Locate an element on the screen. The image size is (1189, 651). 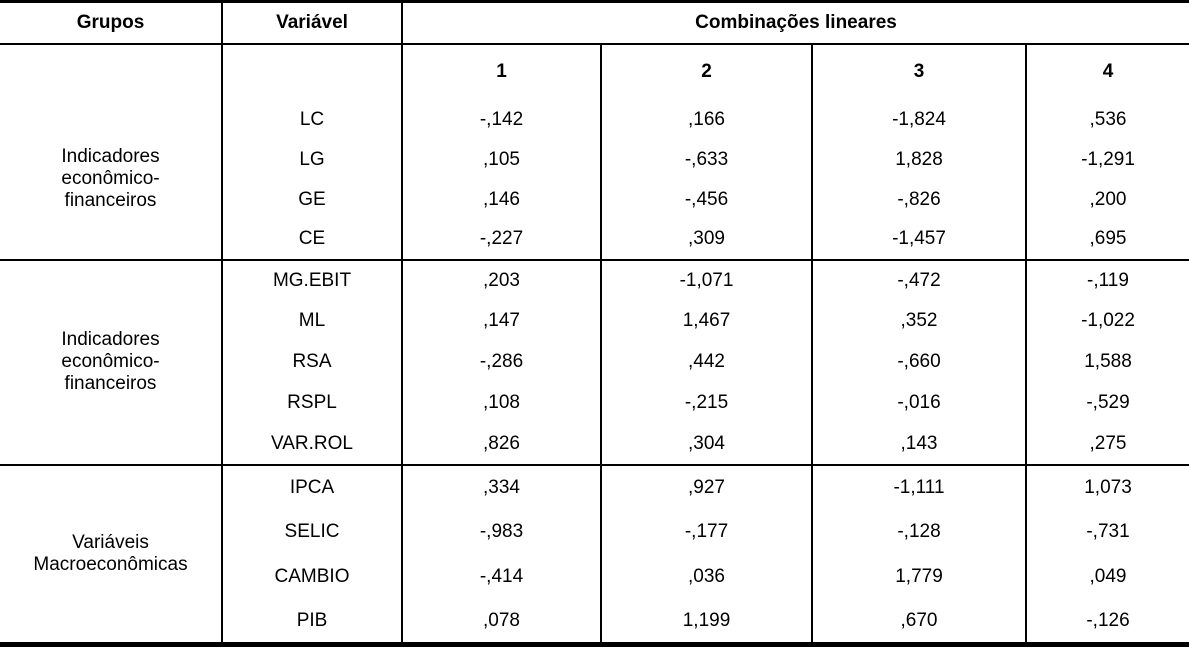
coefficient-value: -,177 is located at coordinates (706, 532).